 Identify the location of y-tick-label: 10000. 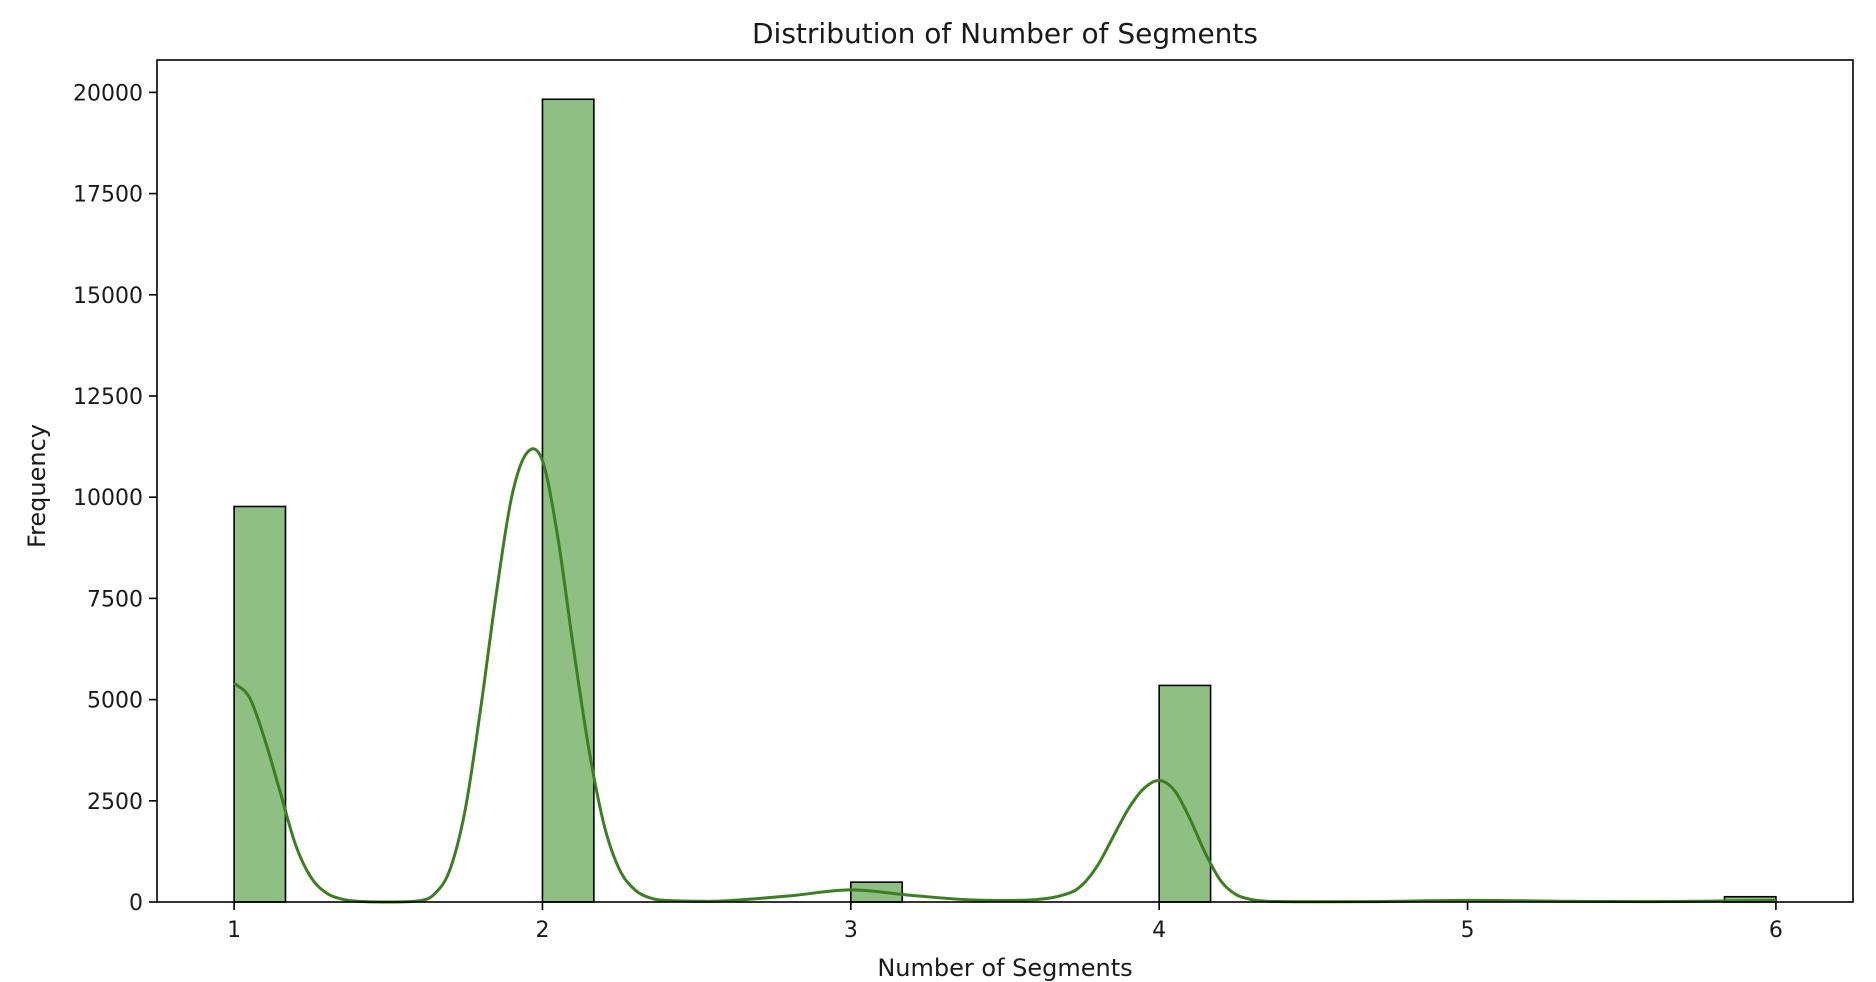
(108, 498).